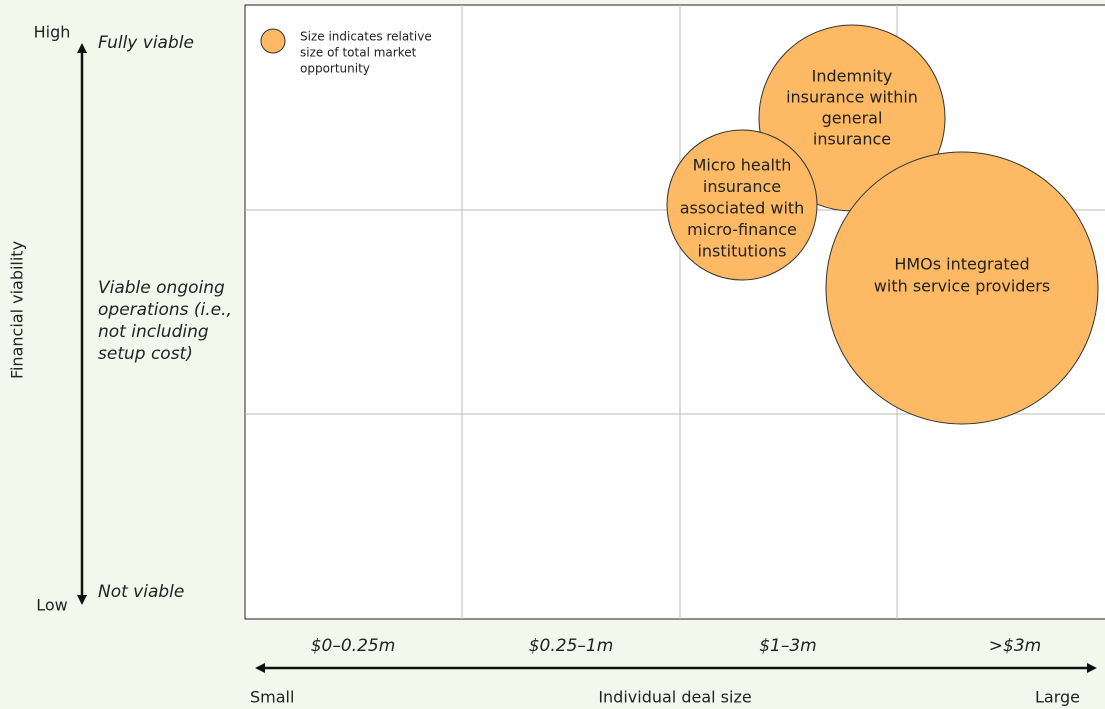  What do you see at coordinates (1015, 646) in the screenshot?
I see `x-category: >$3m` at bounding box center [1015, 646].